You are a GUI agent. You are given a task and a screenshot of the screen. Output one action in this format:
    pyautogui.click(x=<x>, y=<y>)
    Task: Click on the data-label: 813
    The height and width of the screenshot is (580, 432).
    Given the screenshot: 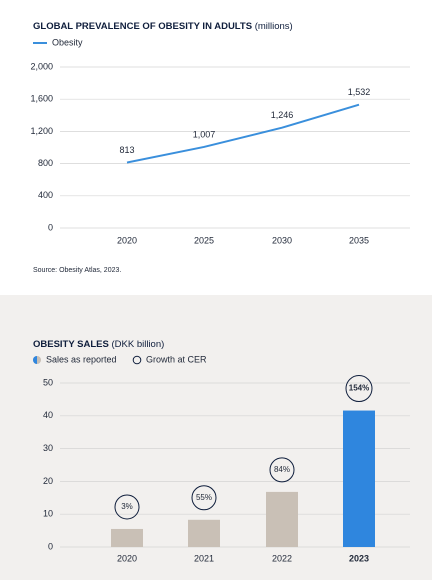 What is the action you would take?
    pyautogui.click(x=126, y=150)
    